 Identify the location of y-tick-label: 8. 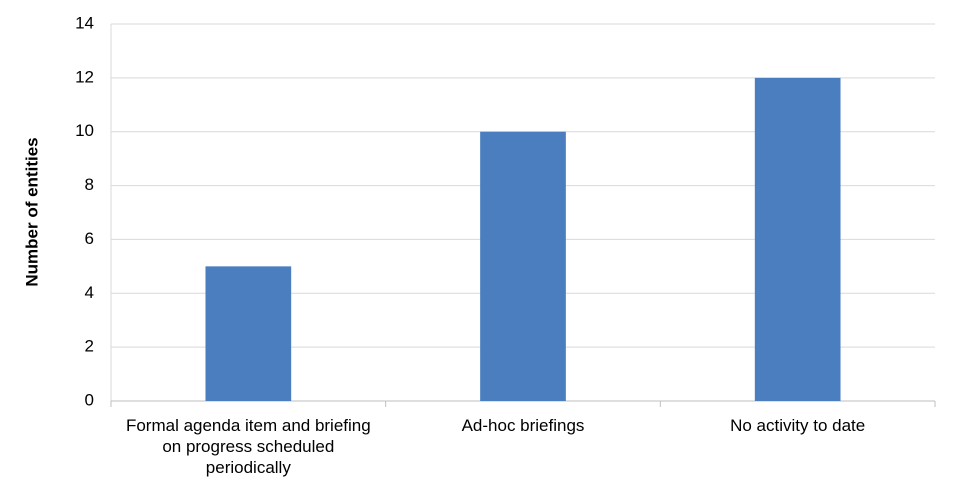
(89, 184).